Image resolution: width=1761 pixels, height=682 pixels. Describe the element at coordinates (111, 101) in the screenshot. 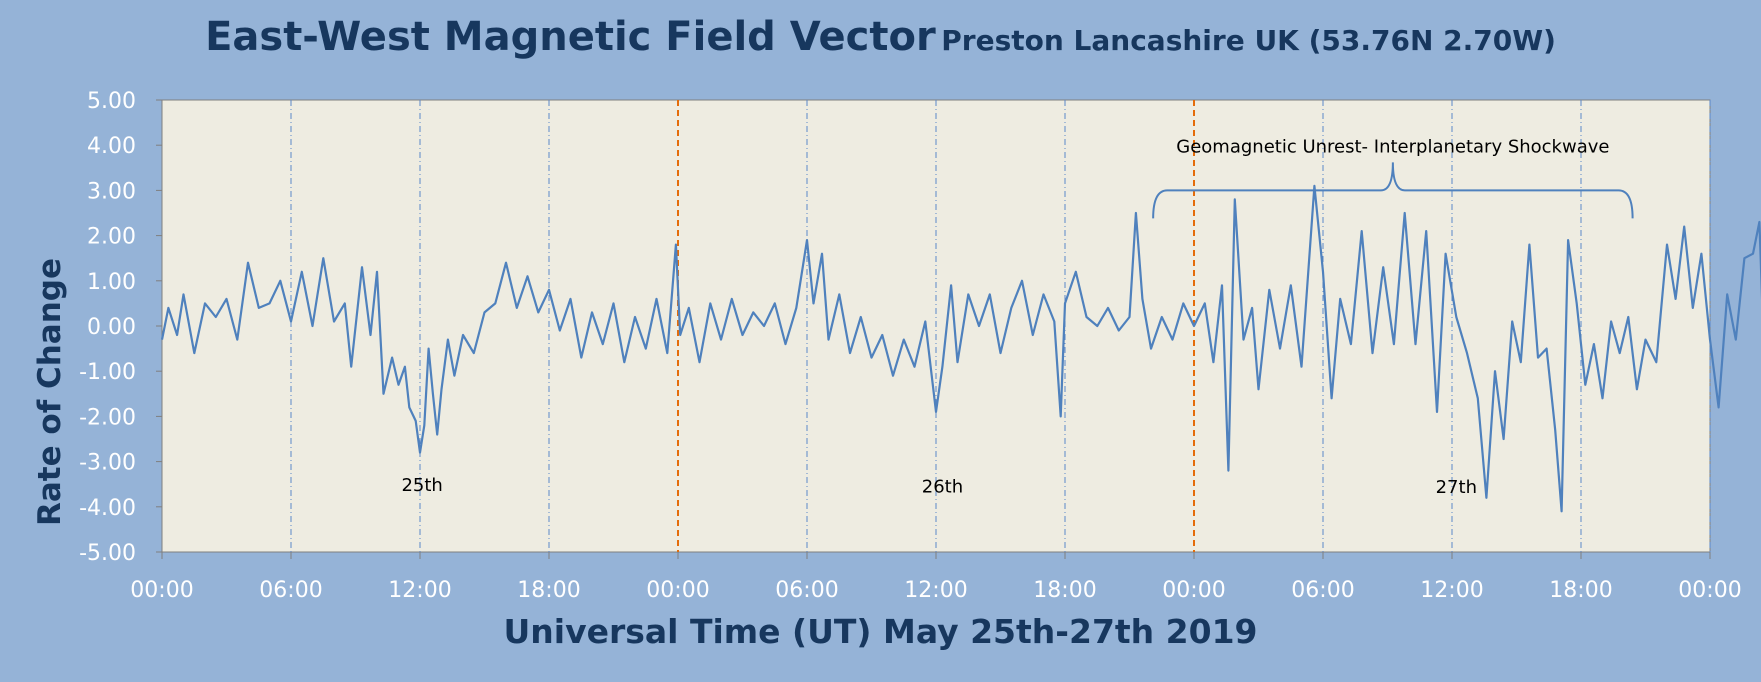

I see `y-tick-label: 5.00` at that location.